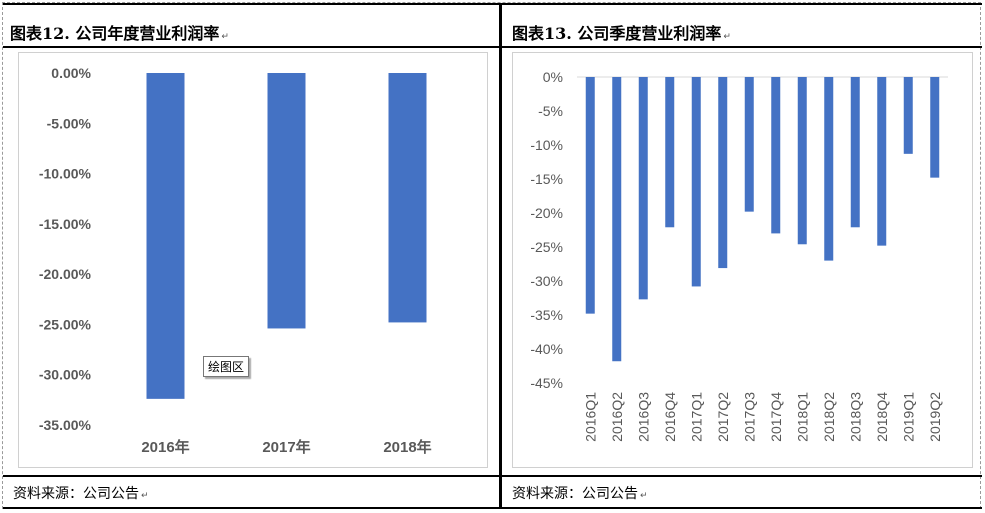 This screenshot has width=985, height=513. Describe the element at coordinates (407, 447) in the screenshot. I see `x-tick-label: 2018年` at that location.